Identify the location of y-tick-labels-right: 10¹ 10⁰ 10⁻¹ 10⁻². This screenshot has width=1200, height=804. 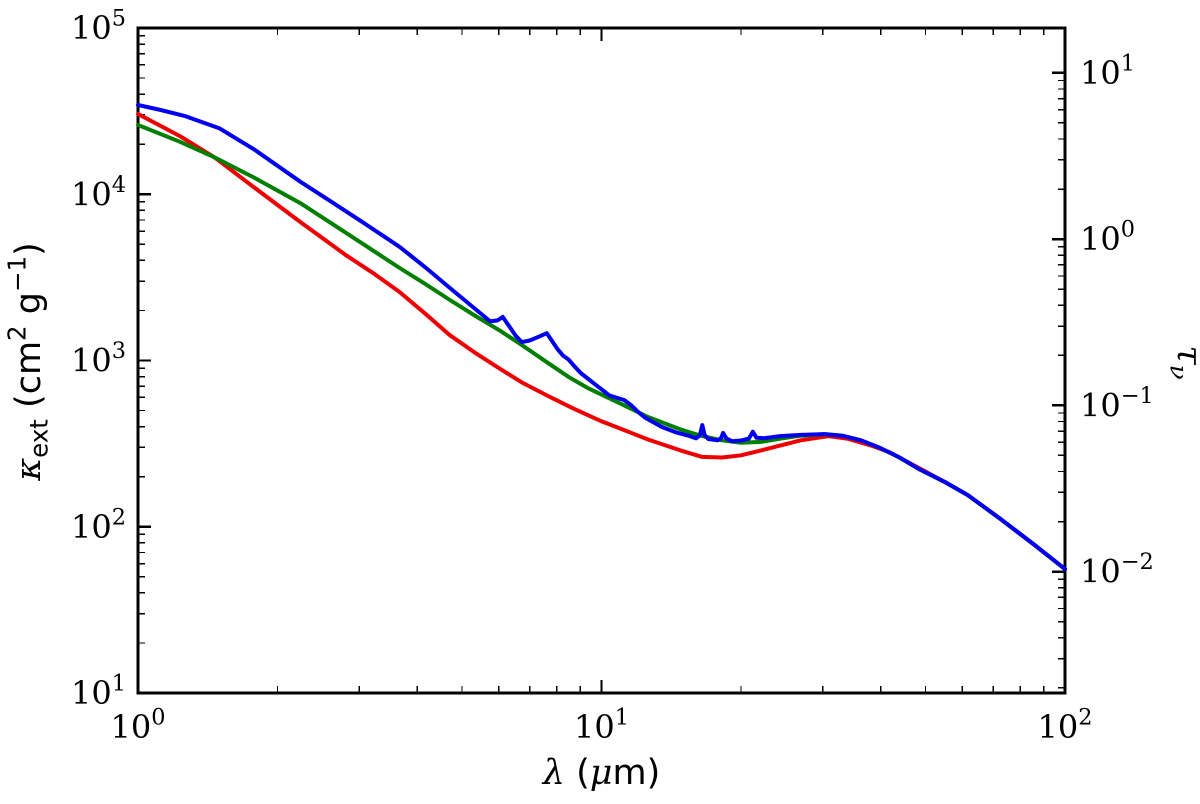
(1117, 320).